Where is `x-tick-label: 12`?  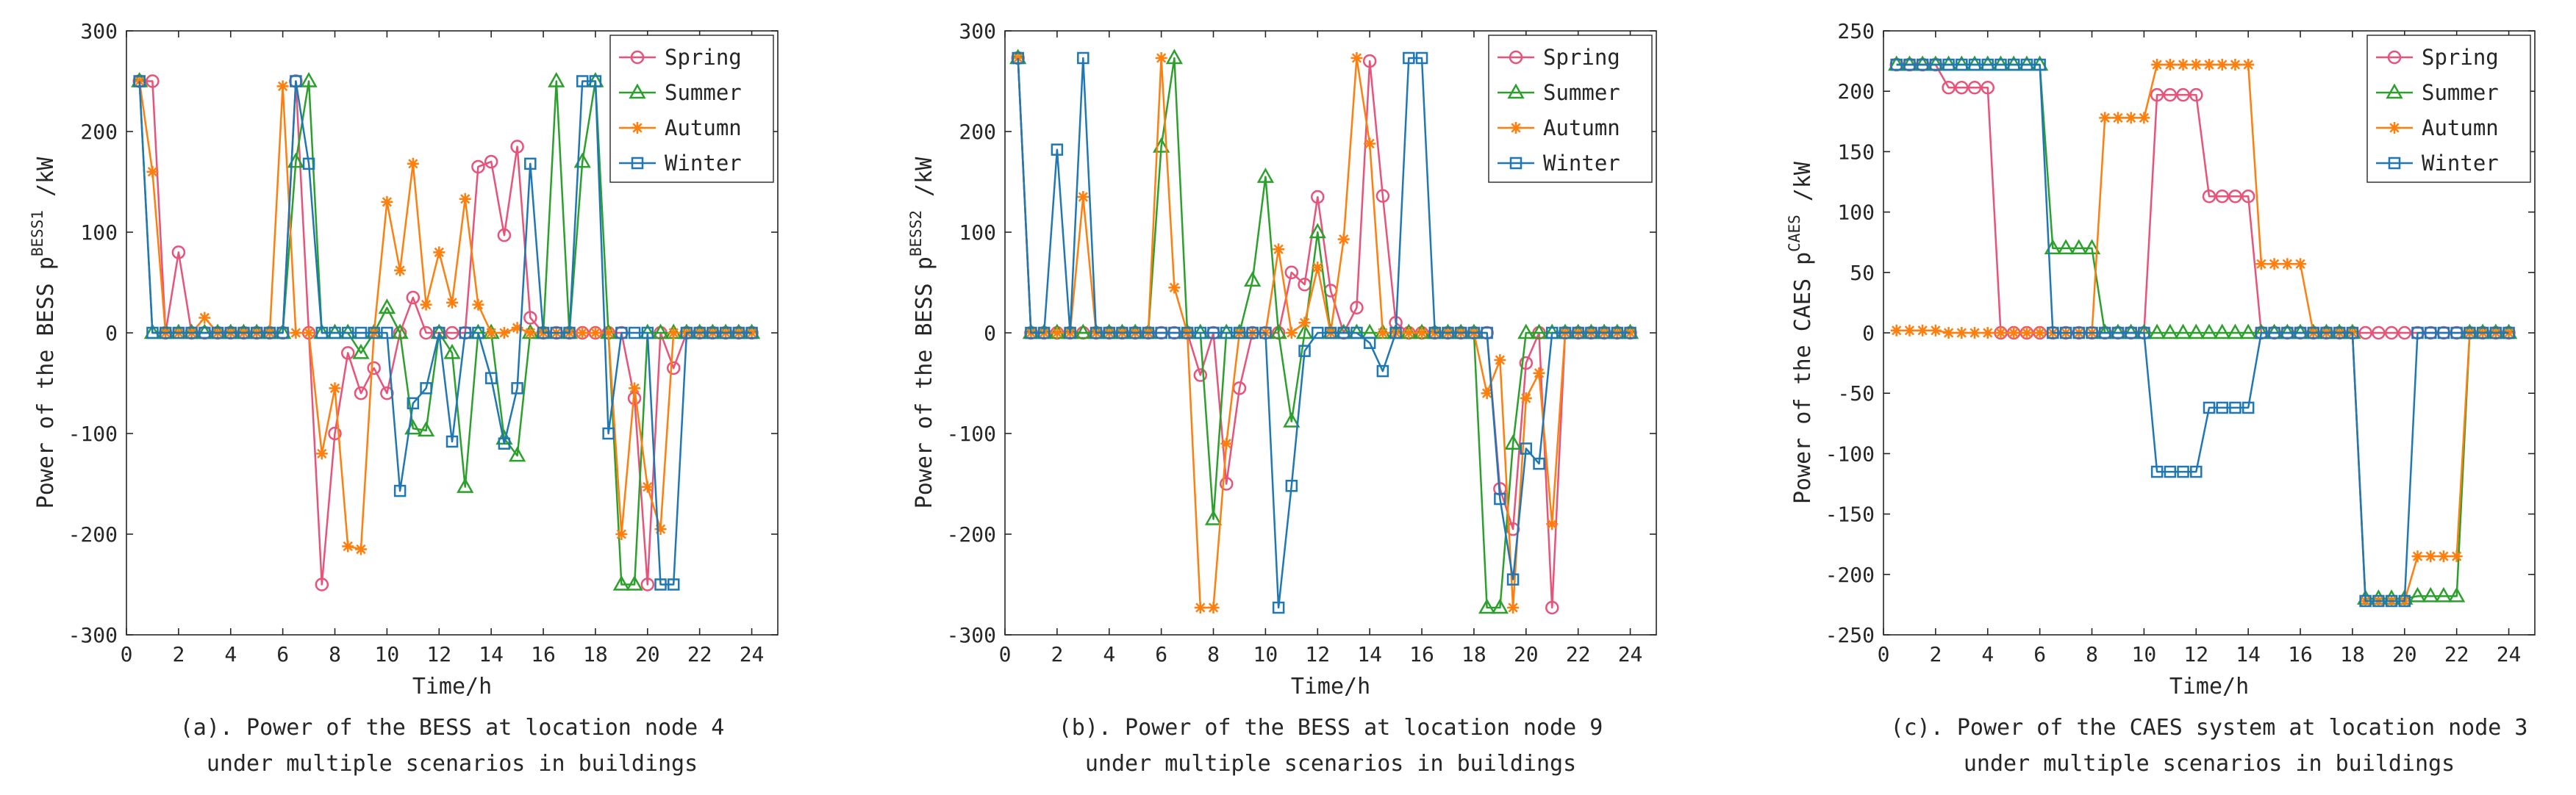
x-tick-label: 12 is located at coordinates (2195, 654).